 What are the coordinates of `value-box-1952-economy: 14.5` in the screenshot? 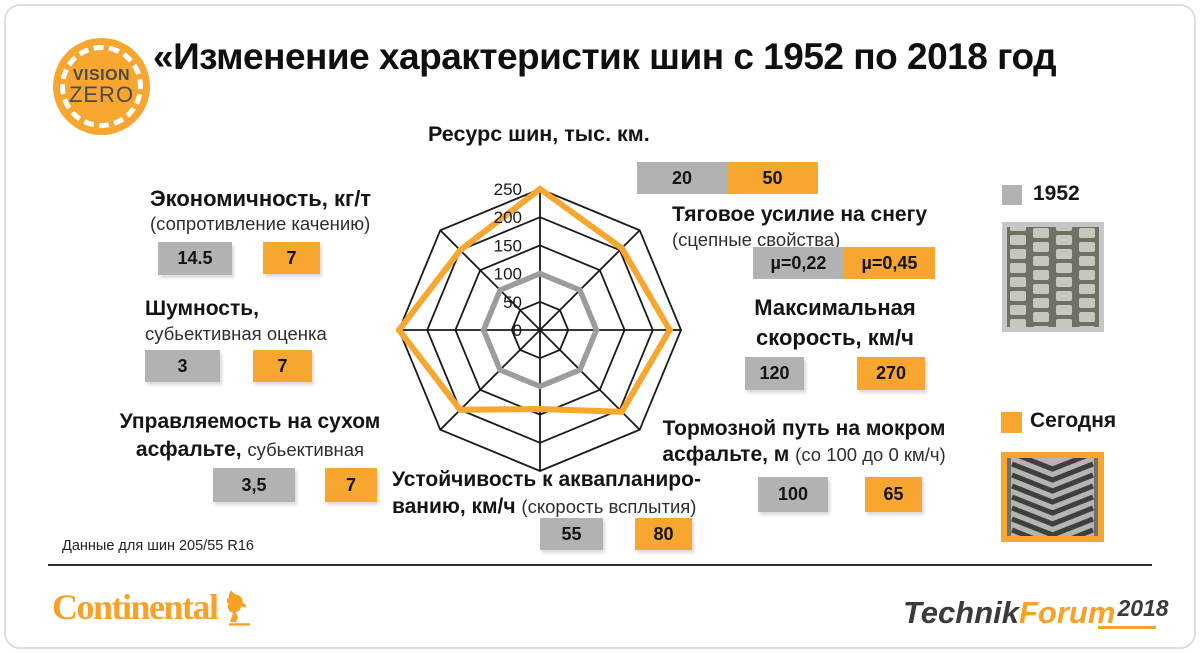 It's located at (195, 258).